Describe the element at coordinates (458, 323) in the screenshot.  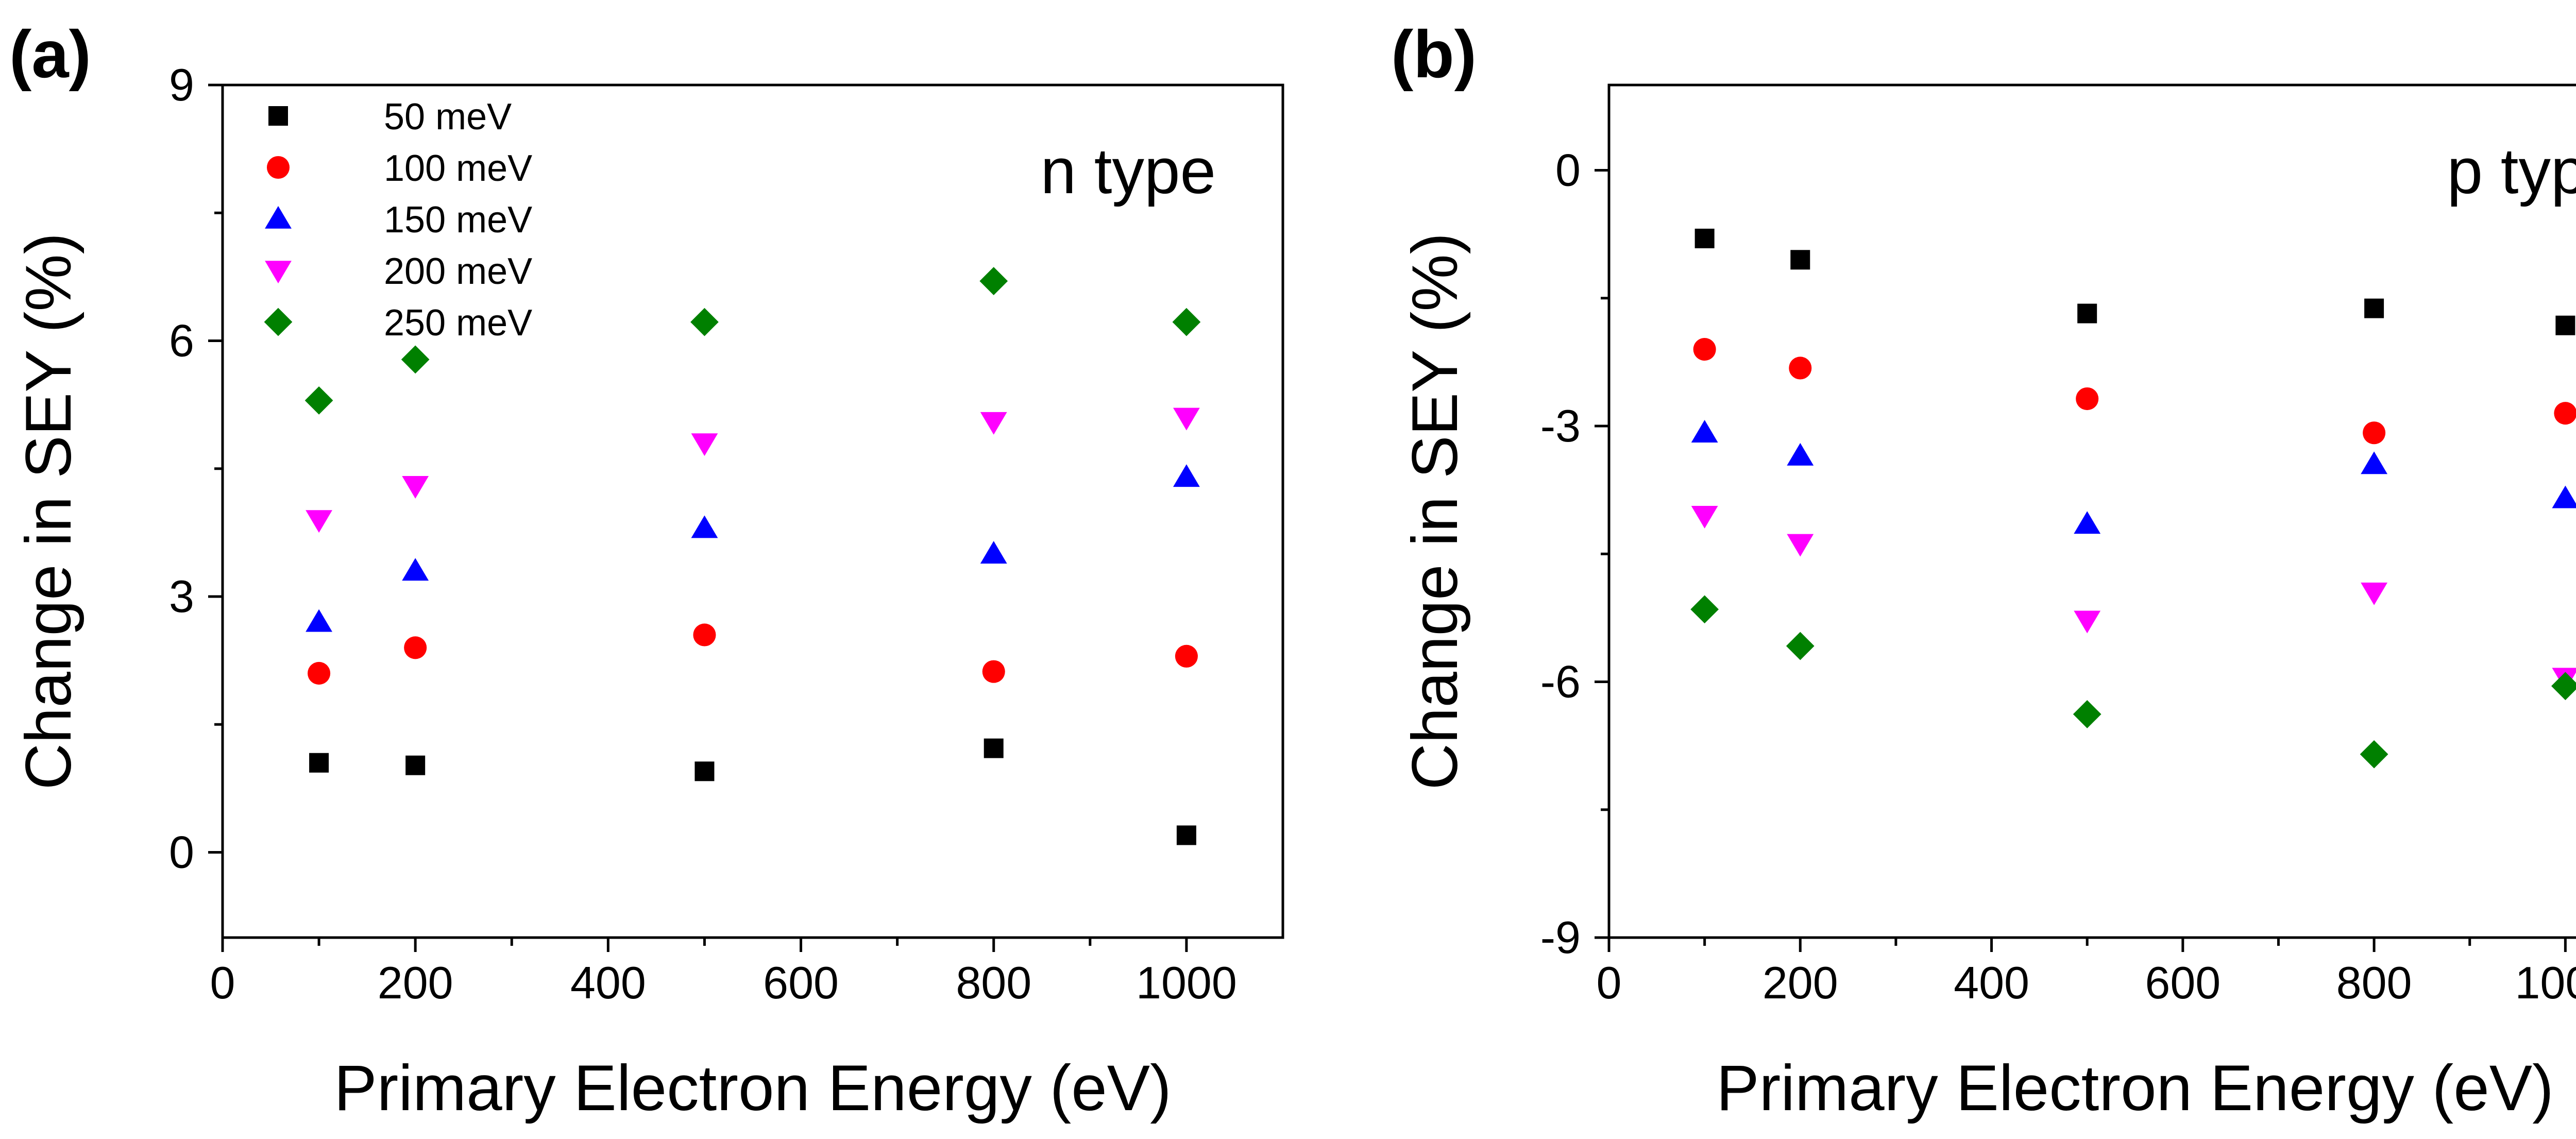
I see `legend-label: 250 meV` at that location.